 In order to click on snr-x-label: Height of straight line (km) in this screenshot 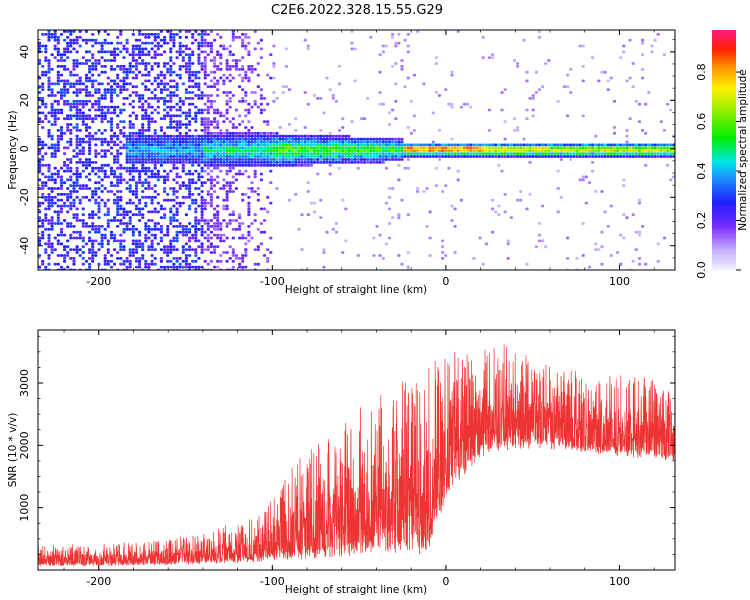, I will do `click(356, 590)`.